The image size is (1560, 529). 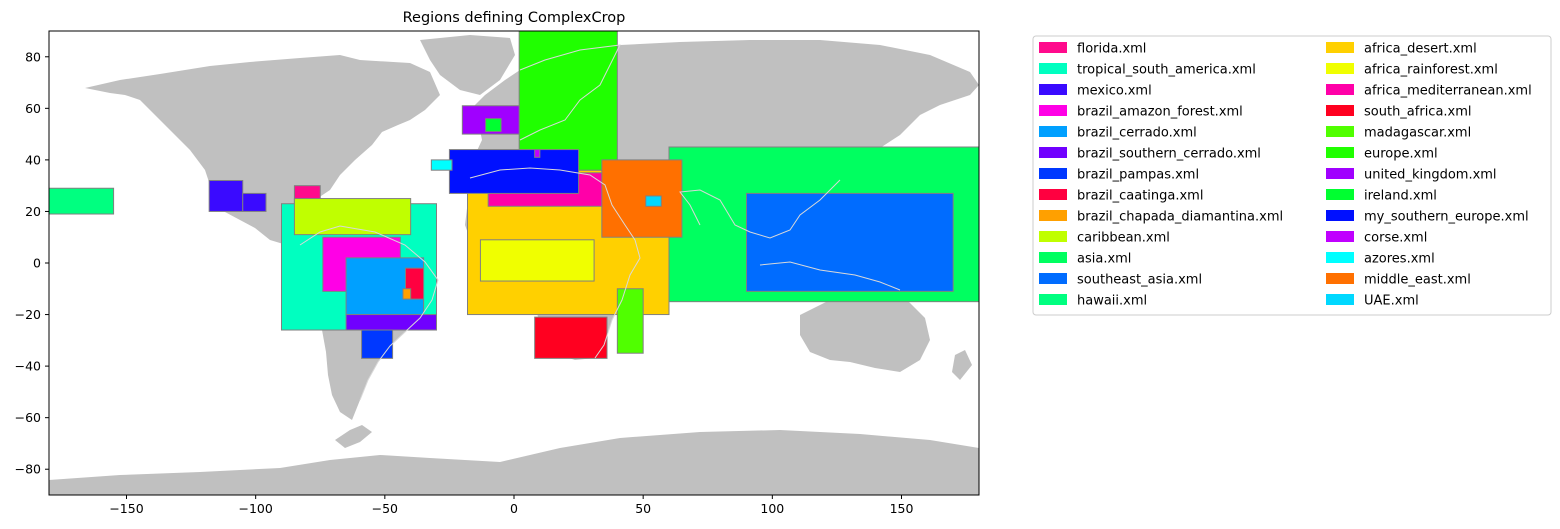 I want to click on legend-label: brazil_chapada_diamantina.xml, so click(x=1180, y=217).